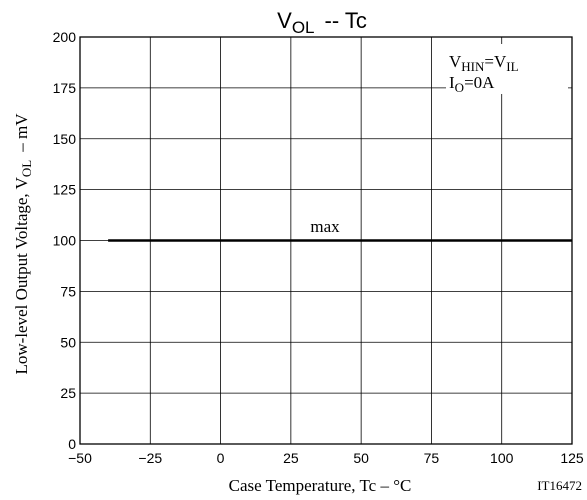  What do you see at coordinates (65, 139) in the screenshot?
I see `y-tick-label: 150` at bounding box center [65, 139].